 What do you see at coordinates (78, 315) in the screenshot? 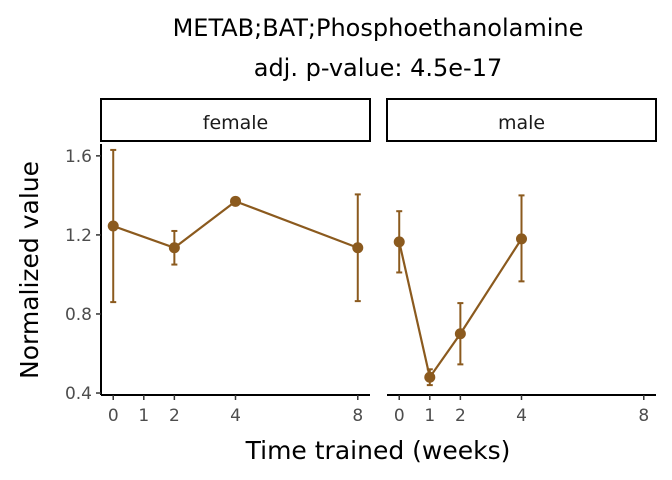
I see `y-tick-label: 0.8` at bounding box center [78, 315].